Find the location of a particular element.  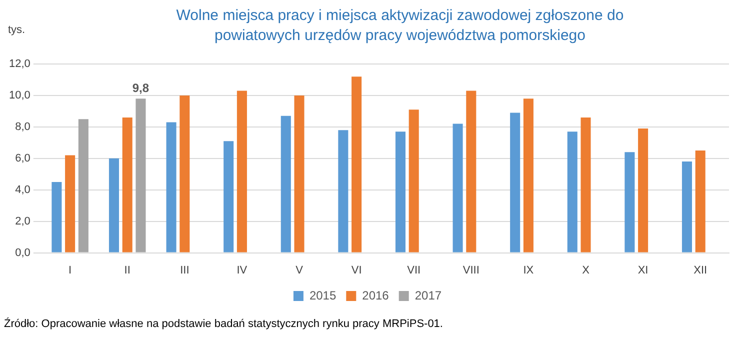

x-tick-label: VI is located at coordinates (356, 270).